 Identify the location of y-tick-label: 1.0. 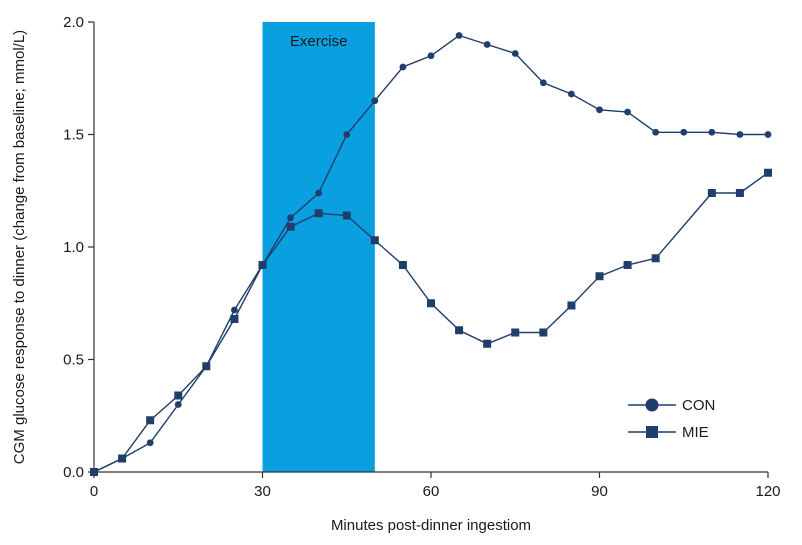
(73, 247).